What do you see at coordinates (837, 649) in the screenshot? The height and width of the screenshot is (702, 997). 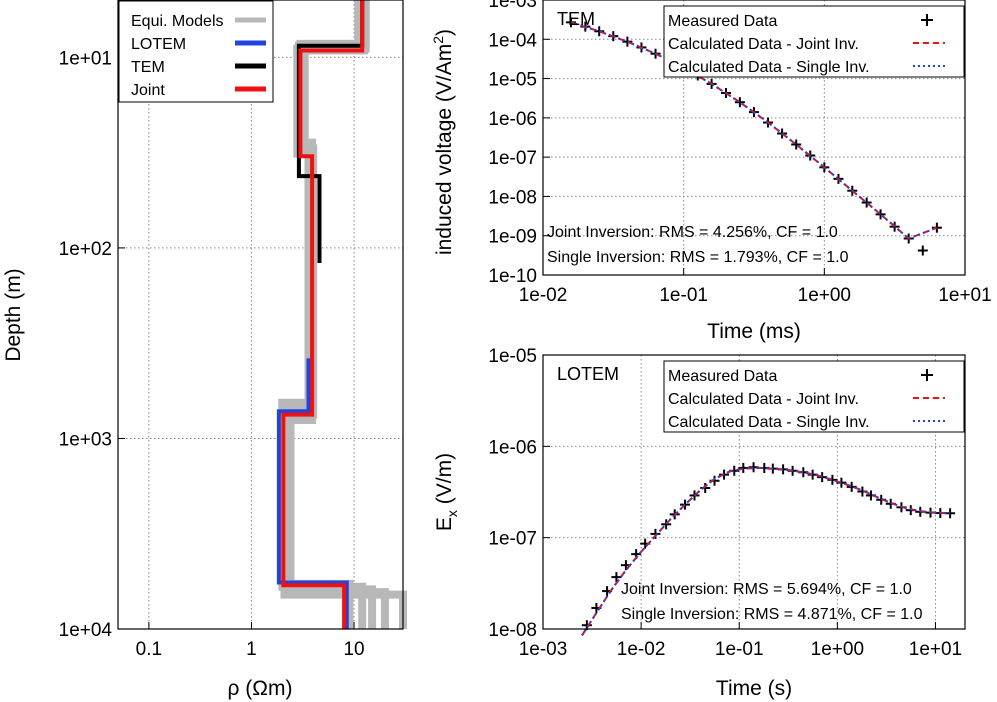 I see `lotem-x-tick-label: 1e+00` at bounding box center [837, 649].